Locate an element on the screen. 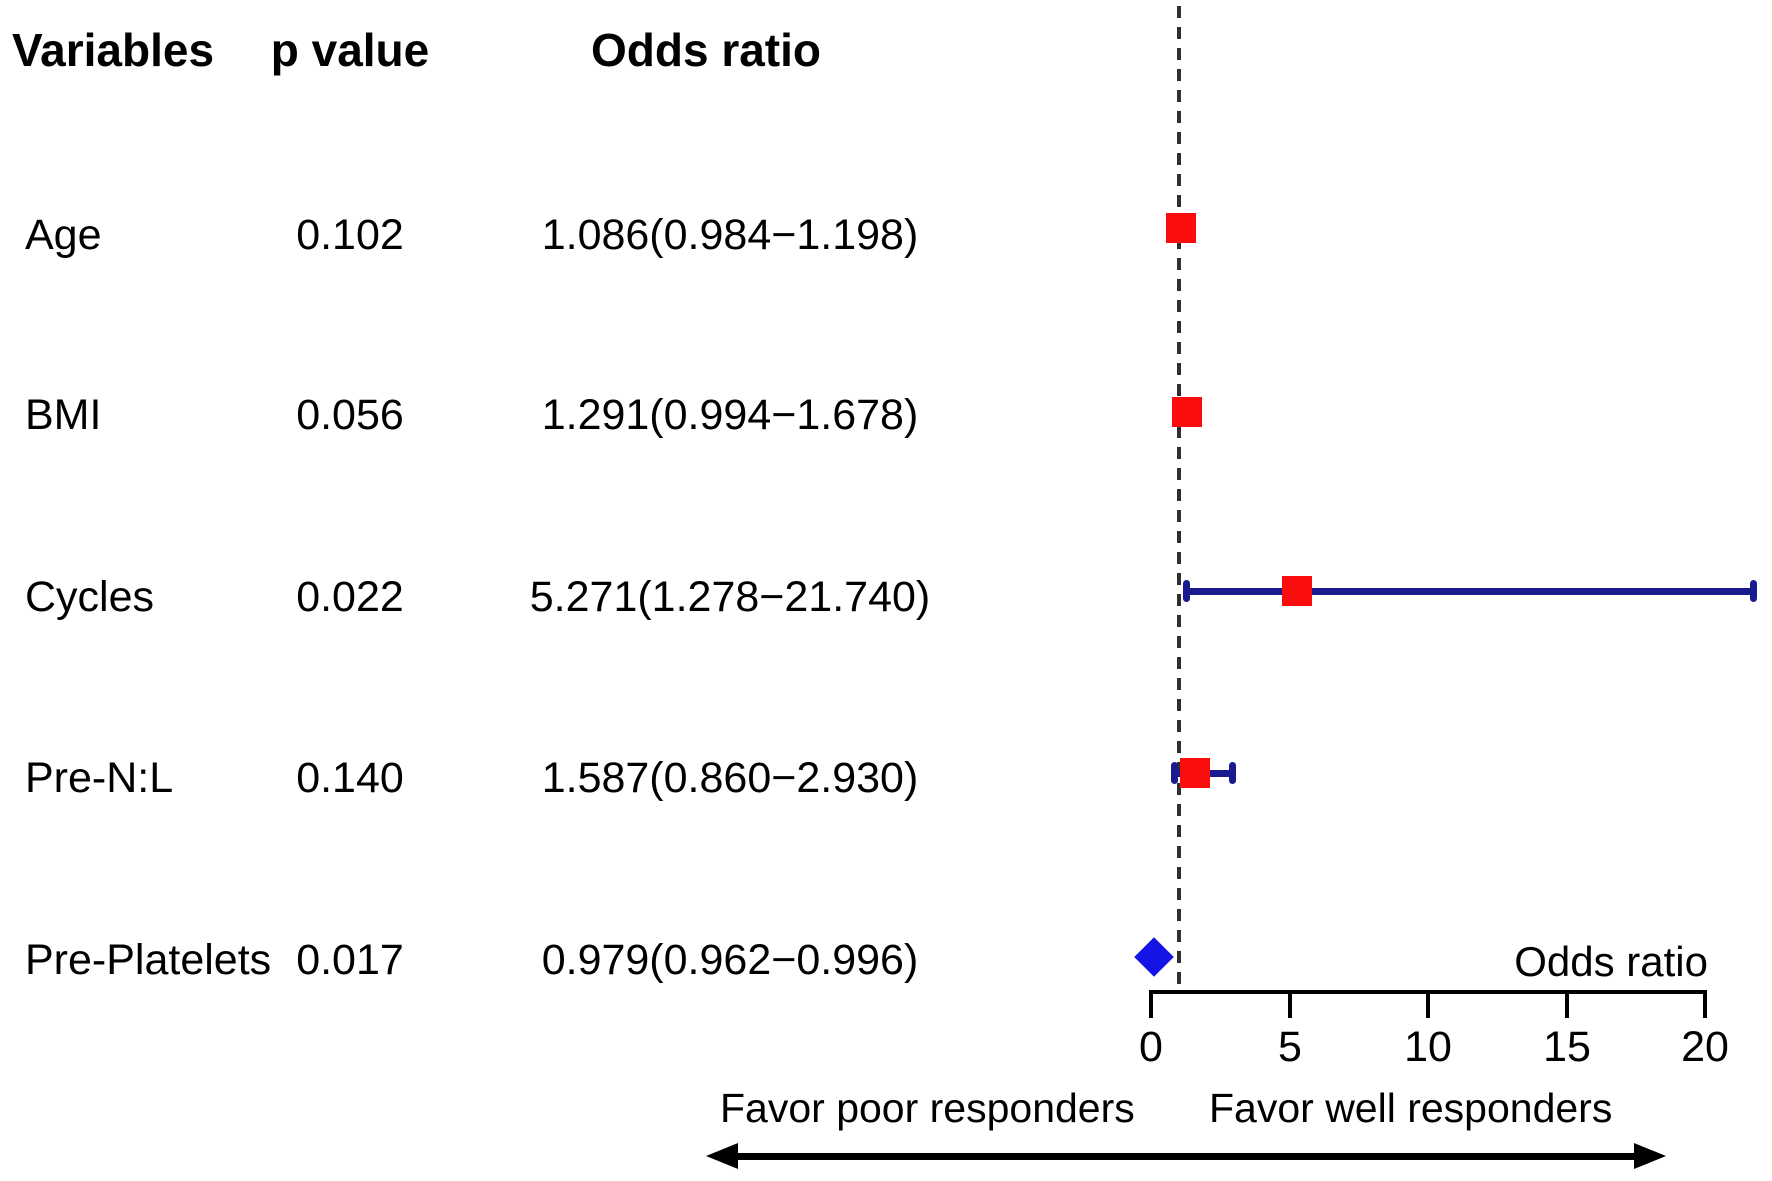 This screenshot has width=1772, height=1181. x-axis-tick-label: 15 is located at coordinates (1567, 1047).